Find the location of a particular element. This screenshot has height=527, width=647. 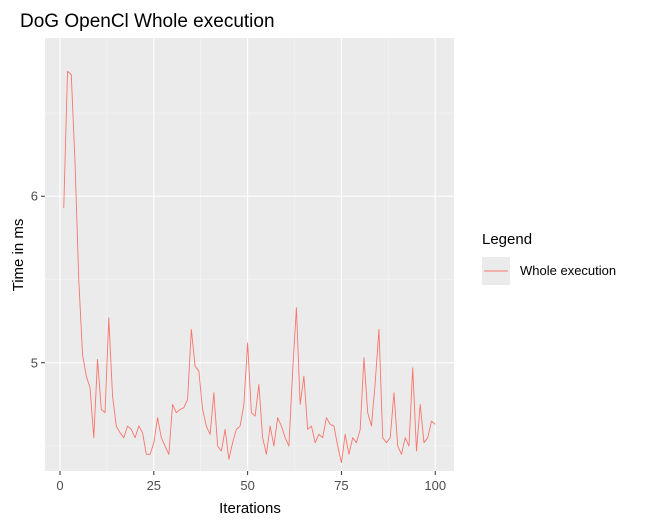

x-tick-label: 100 is located at coordinates (435, 485).